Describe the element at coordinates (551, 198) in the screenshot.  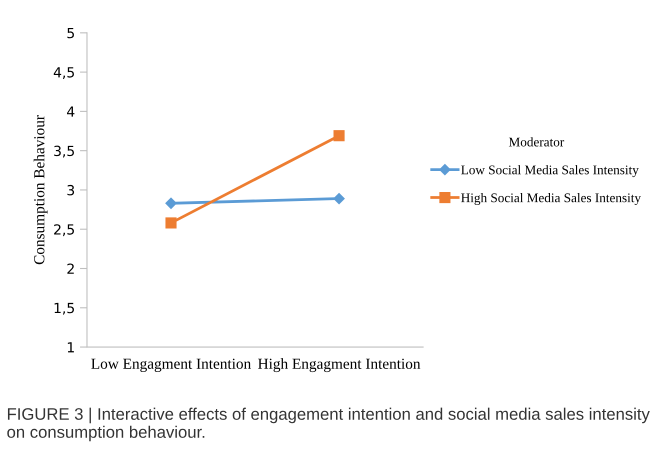
I see `legend-label: High Social Media Sales Intensity` at that location.